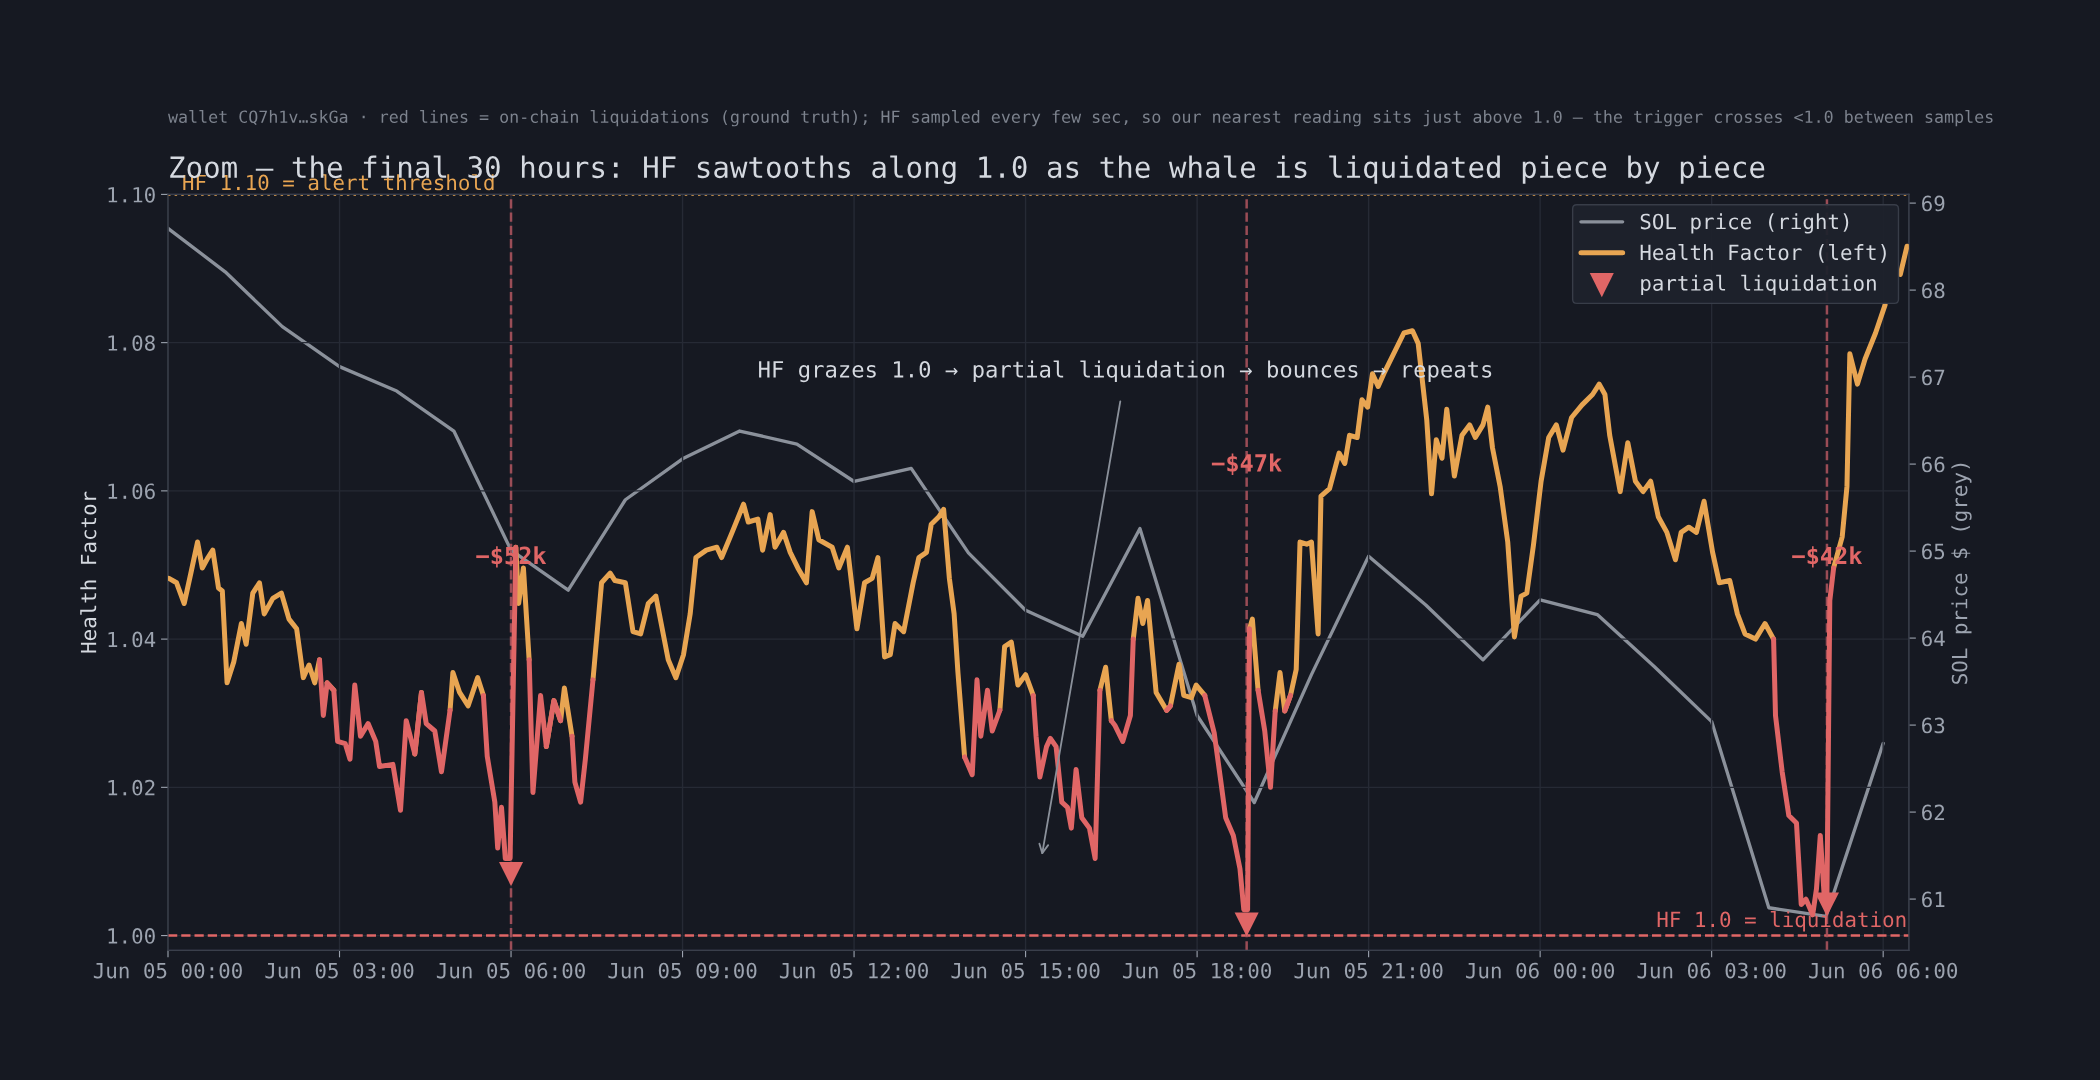  Describe the element at coordinates (131, 491) in the screenshot. I see `y-tick-label: 1.06` at that location.